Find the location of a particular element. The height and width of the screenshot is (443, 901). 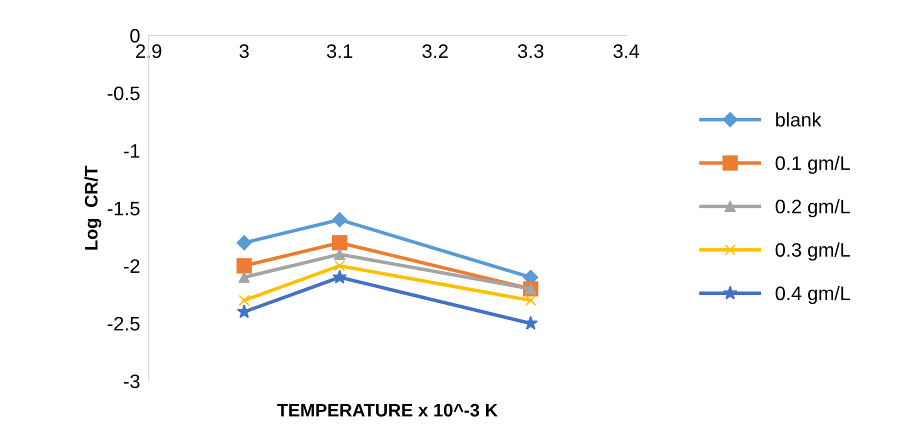

y-tick-label: 0 is located at coordinates (135, 35).